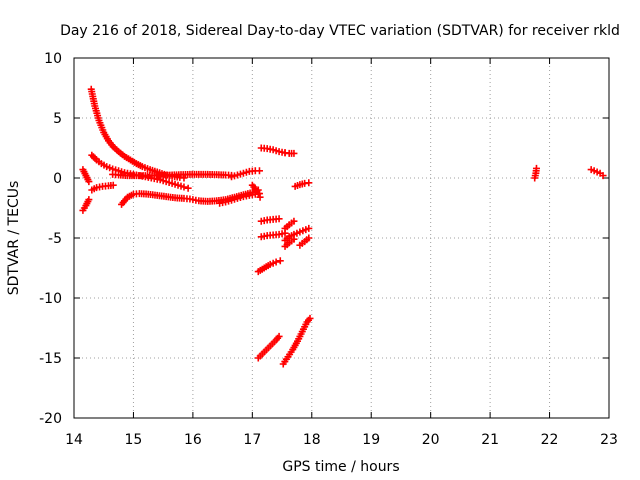  I want to click on series-arc-s, so click(289, 242).